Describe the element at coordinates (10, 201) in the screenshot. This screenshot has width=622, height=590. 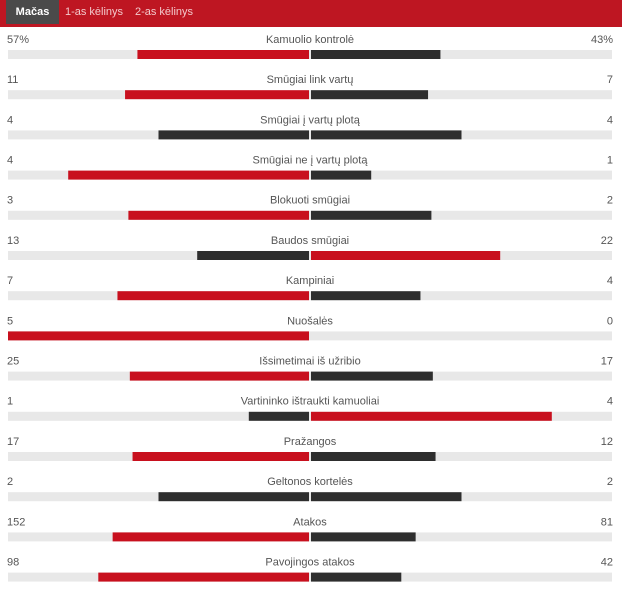
I see `home-value: 3` at that location.